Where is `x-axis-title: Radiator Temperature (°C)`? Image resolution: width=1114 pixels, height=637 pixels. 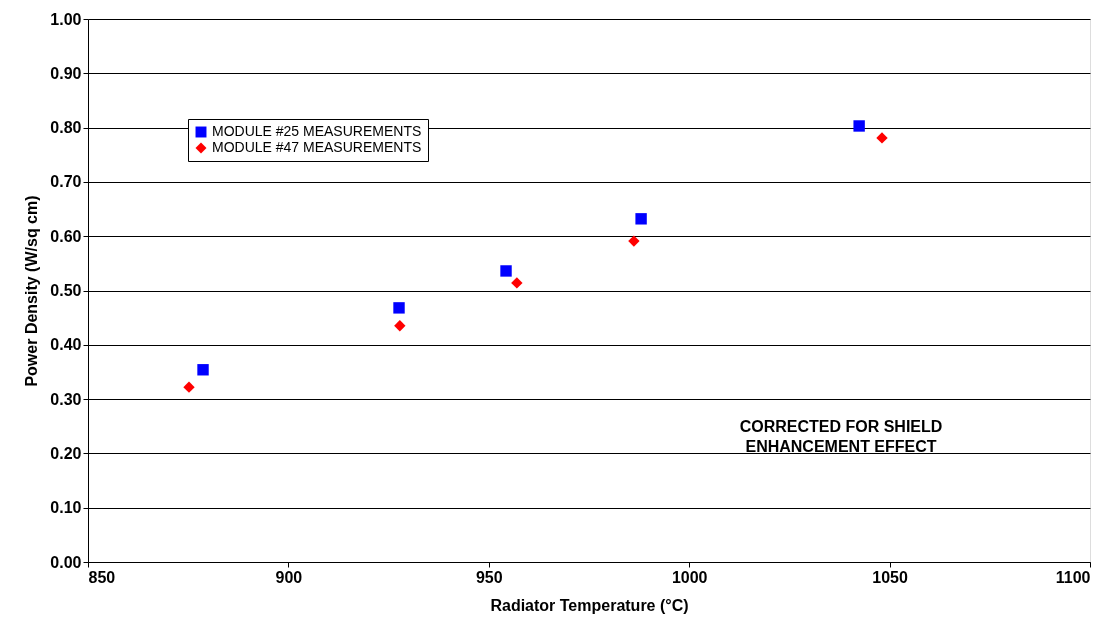 x-axis-title: Radiator Temperature (°C) is located at coordinates (589, 605).